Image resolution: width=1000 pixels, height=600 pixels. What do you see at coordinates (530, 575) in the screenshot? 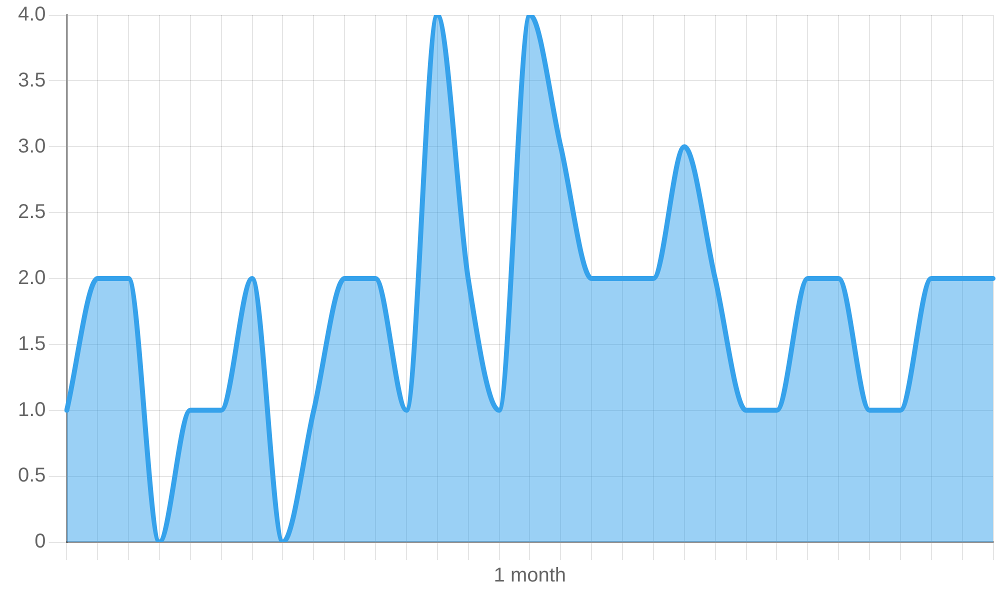
I see `x-tick-label: 1 month` at bounding box center [530, 575].